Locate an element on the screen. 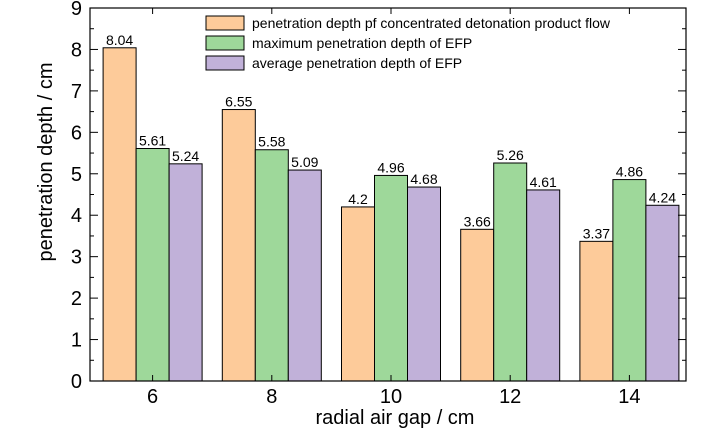 The width and height of the screenshot is (728, 438). y-tick-label: 8 is located at coordinates (76, 50).